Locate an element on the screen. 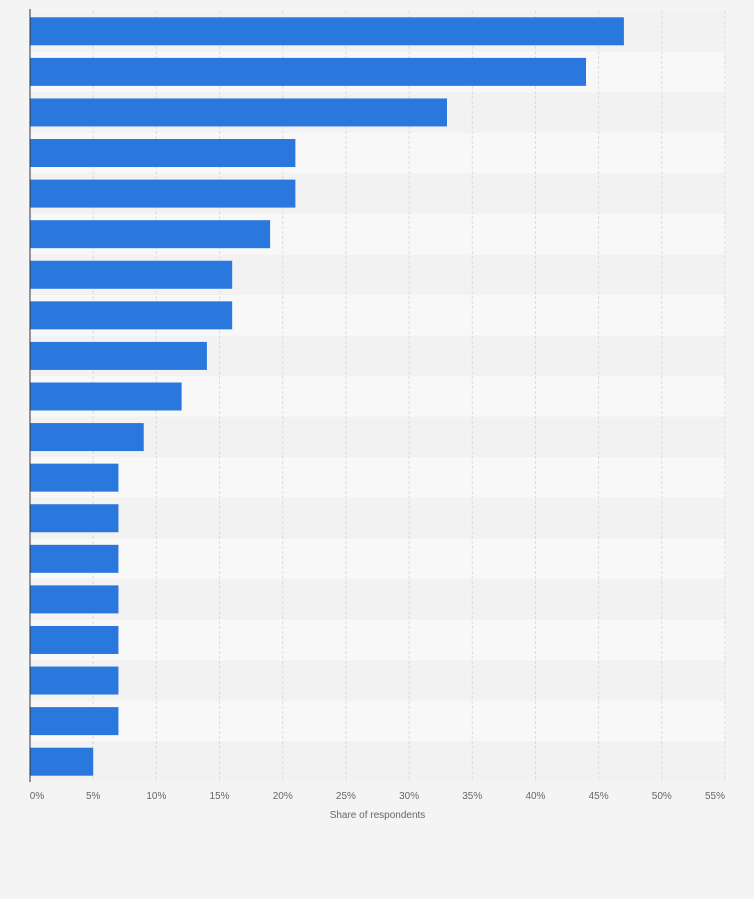 Image resolution: width=754 pixels, height=899 pixels. x-tick-label: 25% is located at coordinates (346, 796).